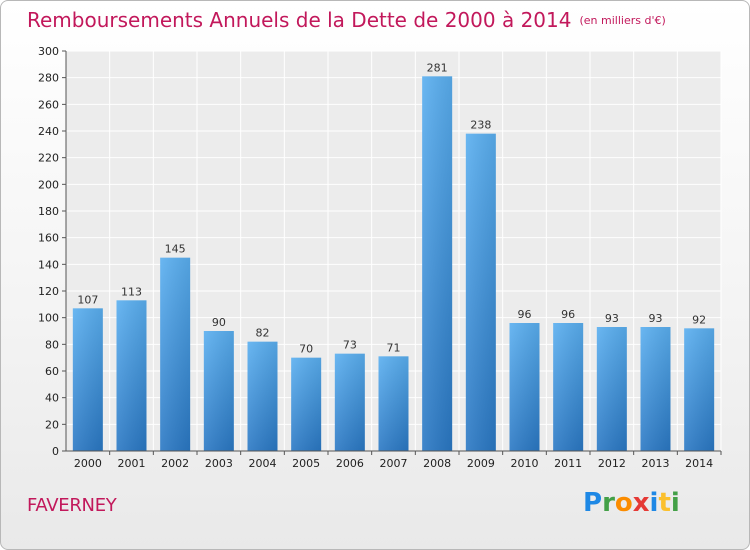  I want to click on x-tick-label-2009: 2009, so click(481, 463).